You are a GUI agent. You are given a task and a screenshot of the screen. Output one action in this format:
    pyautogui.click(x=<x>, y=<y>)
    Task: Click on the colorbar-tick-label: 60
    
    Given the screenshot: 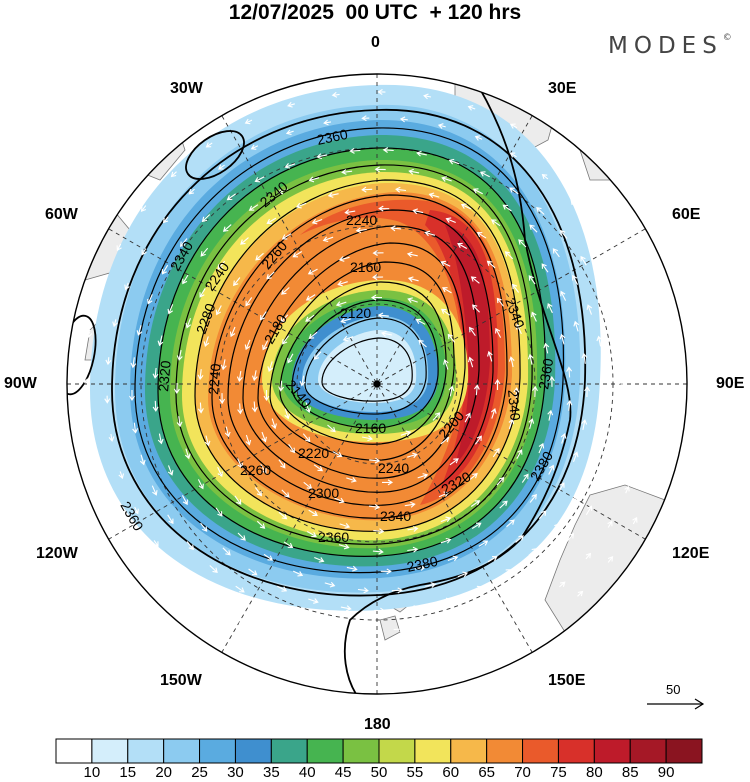 What is the action you would take?
    pyautogui.click(x=451, y=772)
    